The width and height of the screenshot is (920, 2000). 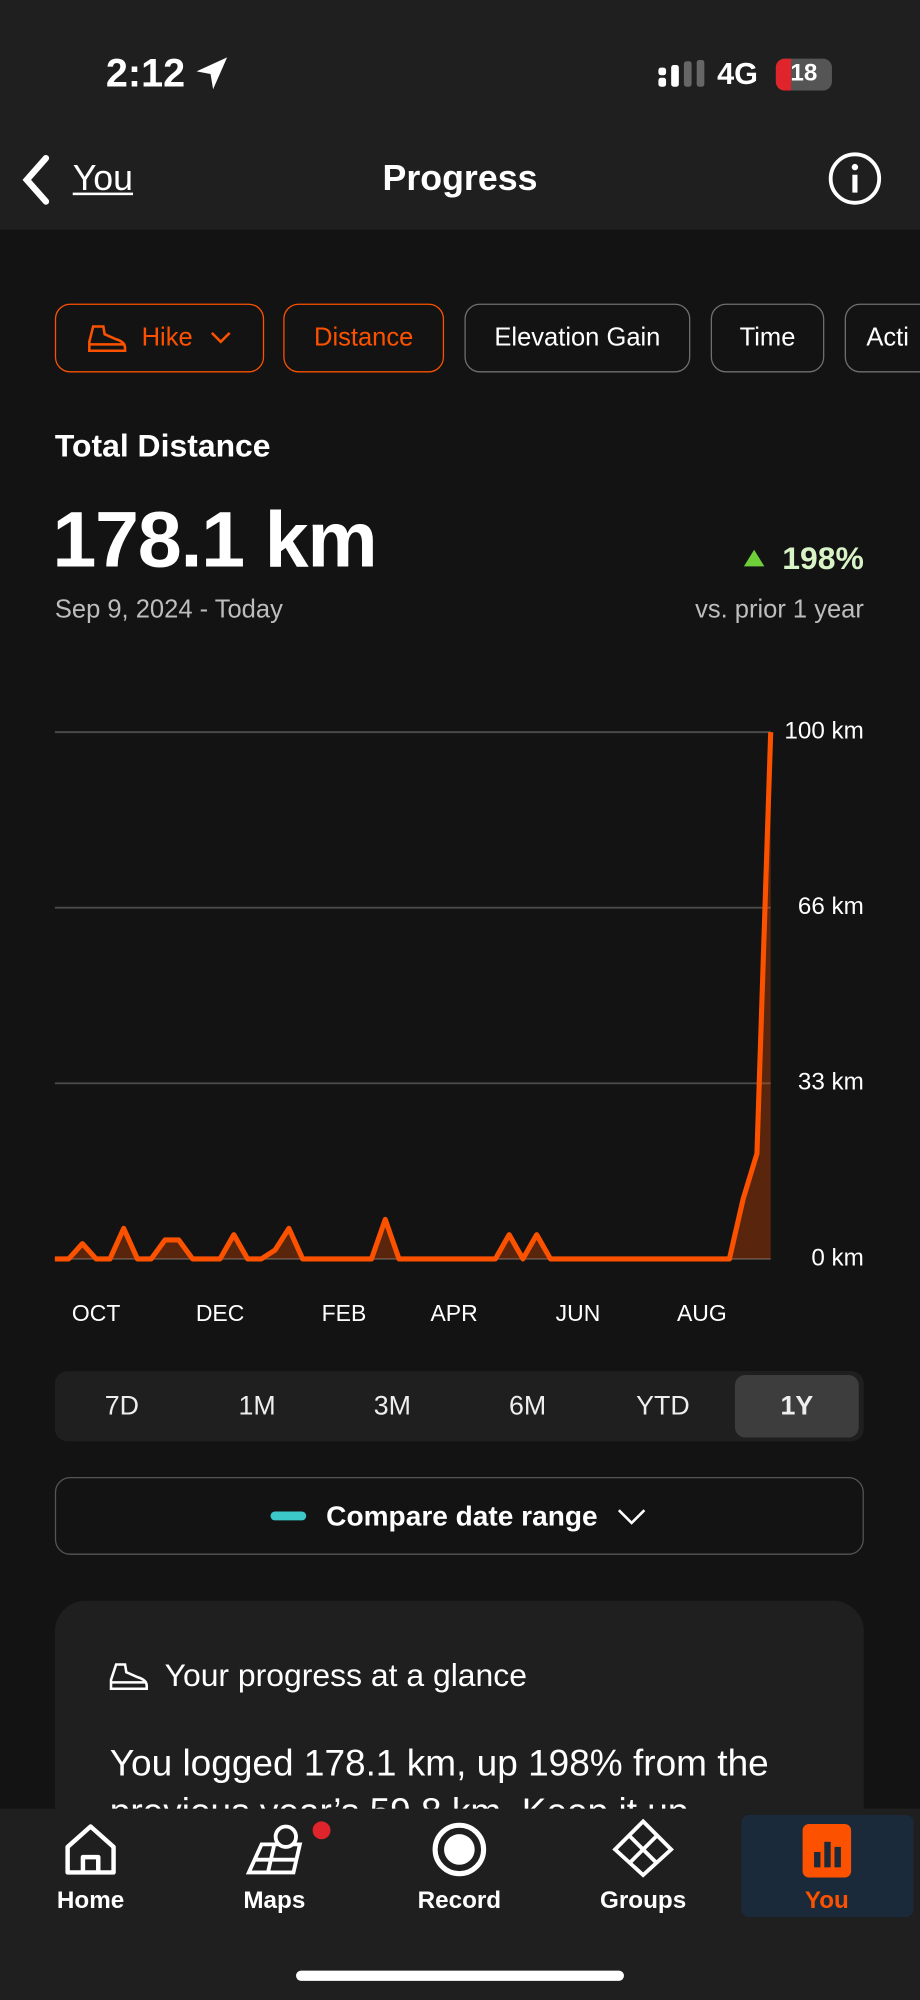 What do you see at coordinates (702, 1313) in the screenshot?
I see `x-tick-label: AUG` at bounding box center [702, 1313].